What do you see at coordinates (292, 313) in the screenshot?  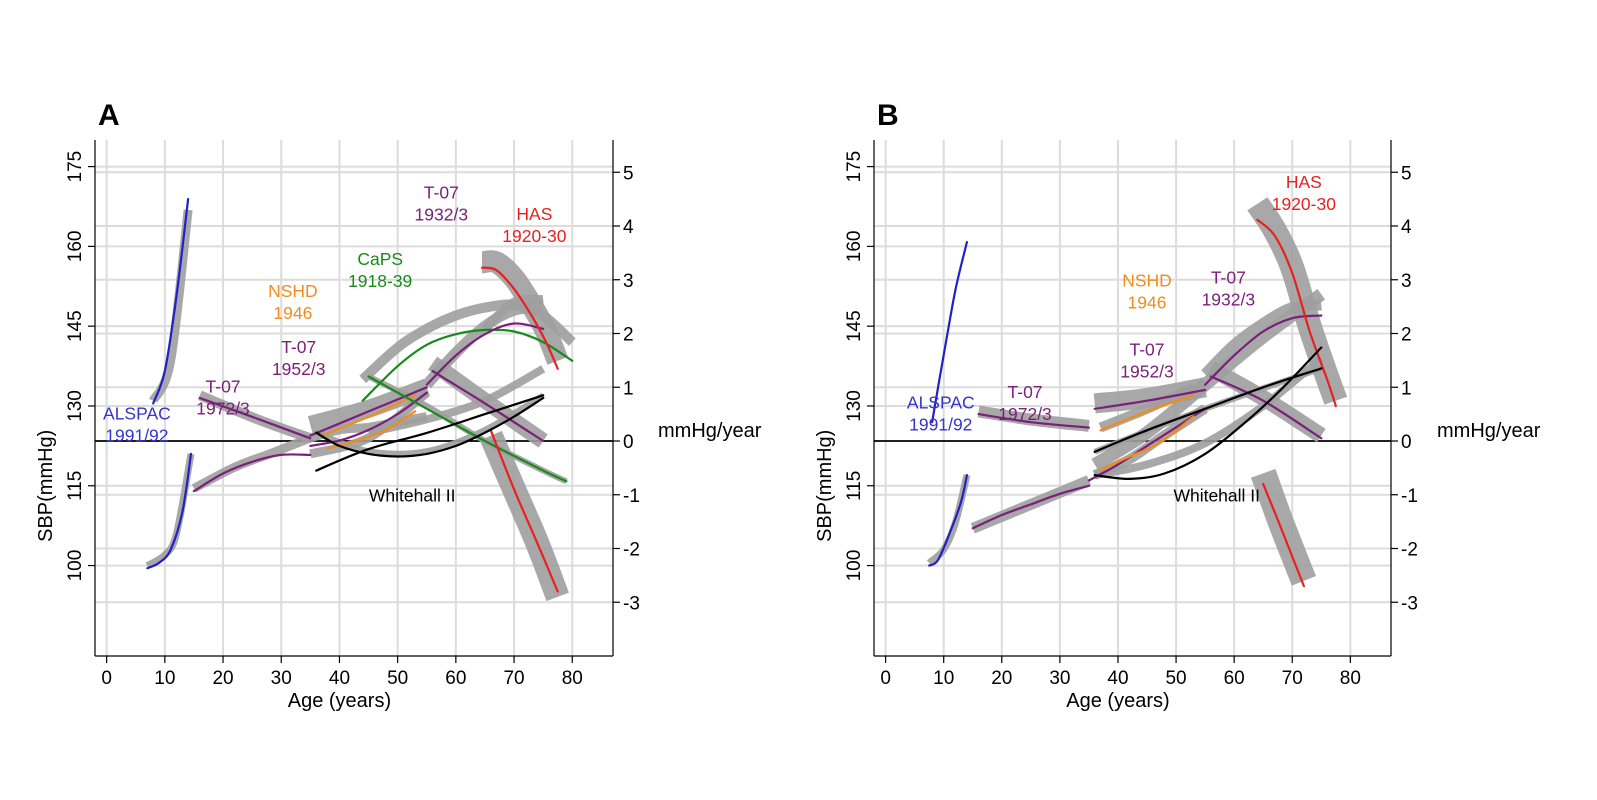 I see `cohort-label-line: 1946` at bounding box center [292, 313].